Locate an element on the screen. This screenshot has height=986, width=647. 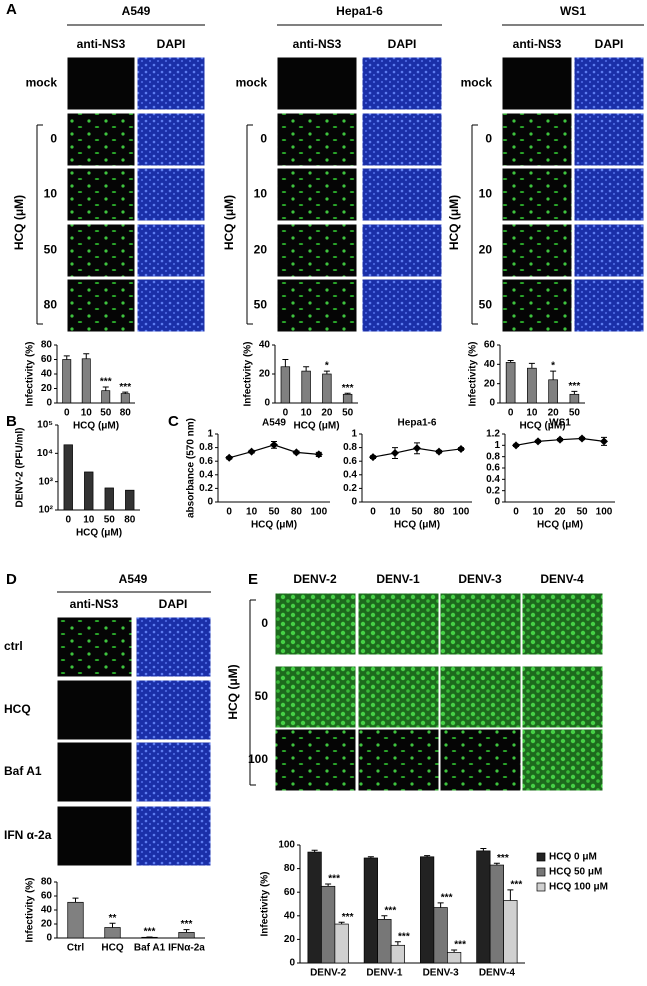
y-axis-label: Infectivity (%) is located at coordinates (248, 373).